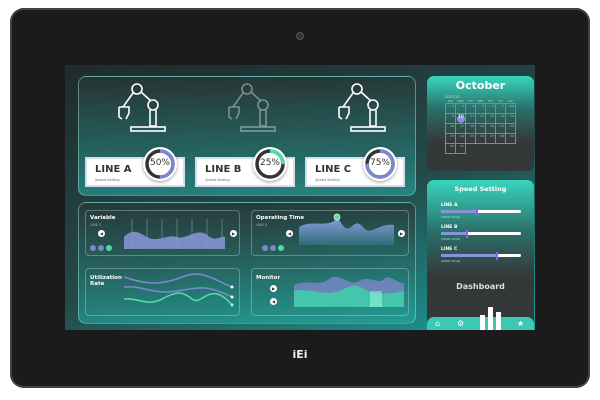  I want to click on speed-title: Speed Setting, so click(480, 189).